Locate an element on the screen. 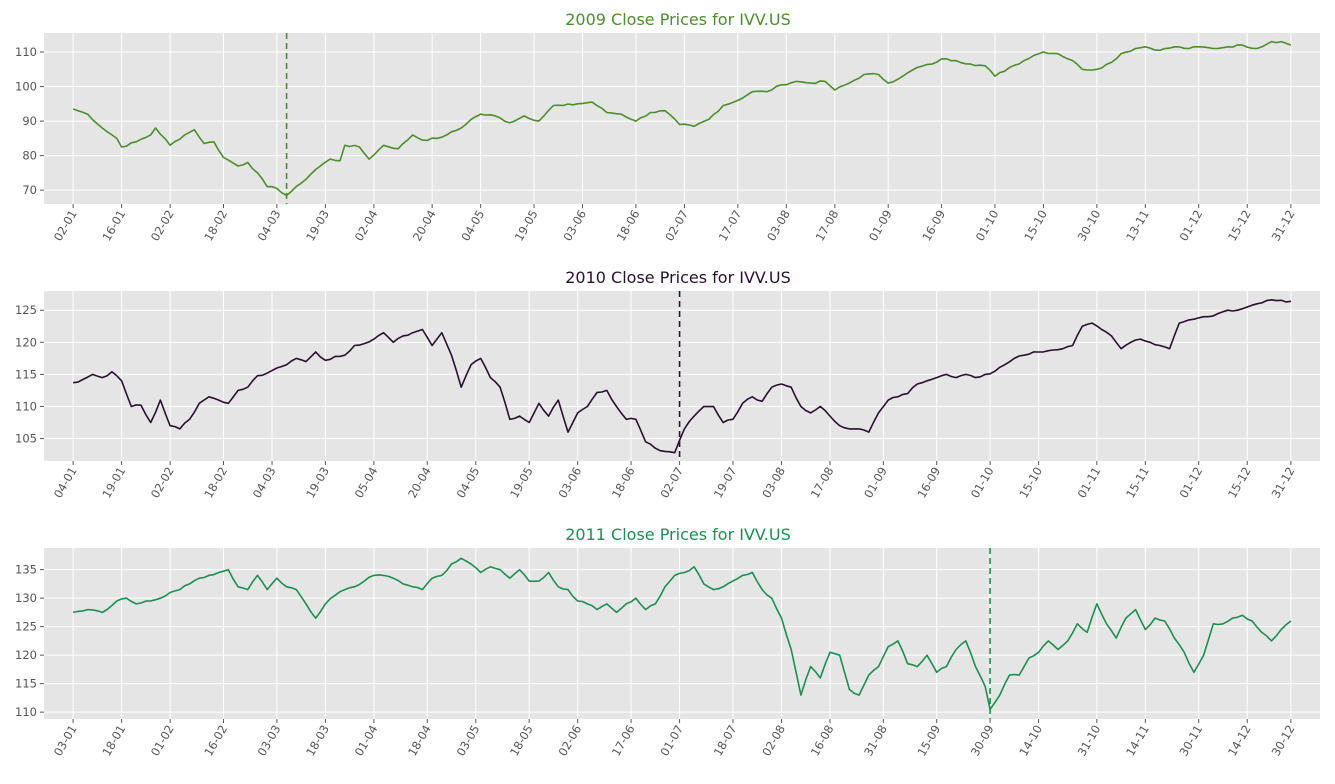 Image resolution: width=1335 pixels, height=784 pixels. y-tick-label: 70 is located at coordinates (29, 190).